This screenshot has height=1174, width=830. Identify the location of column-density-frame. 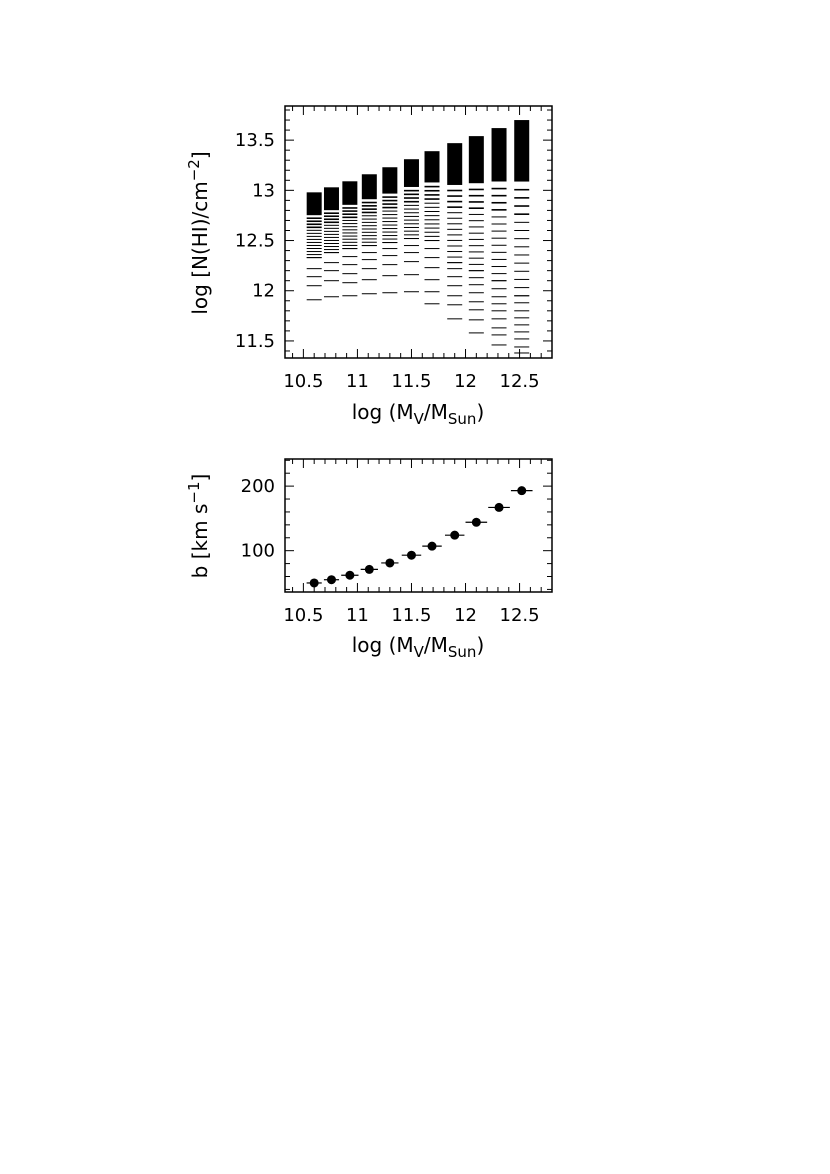
(418, 232).